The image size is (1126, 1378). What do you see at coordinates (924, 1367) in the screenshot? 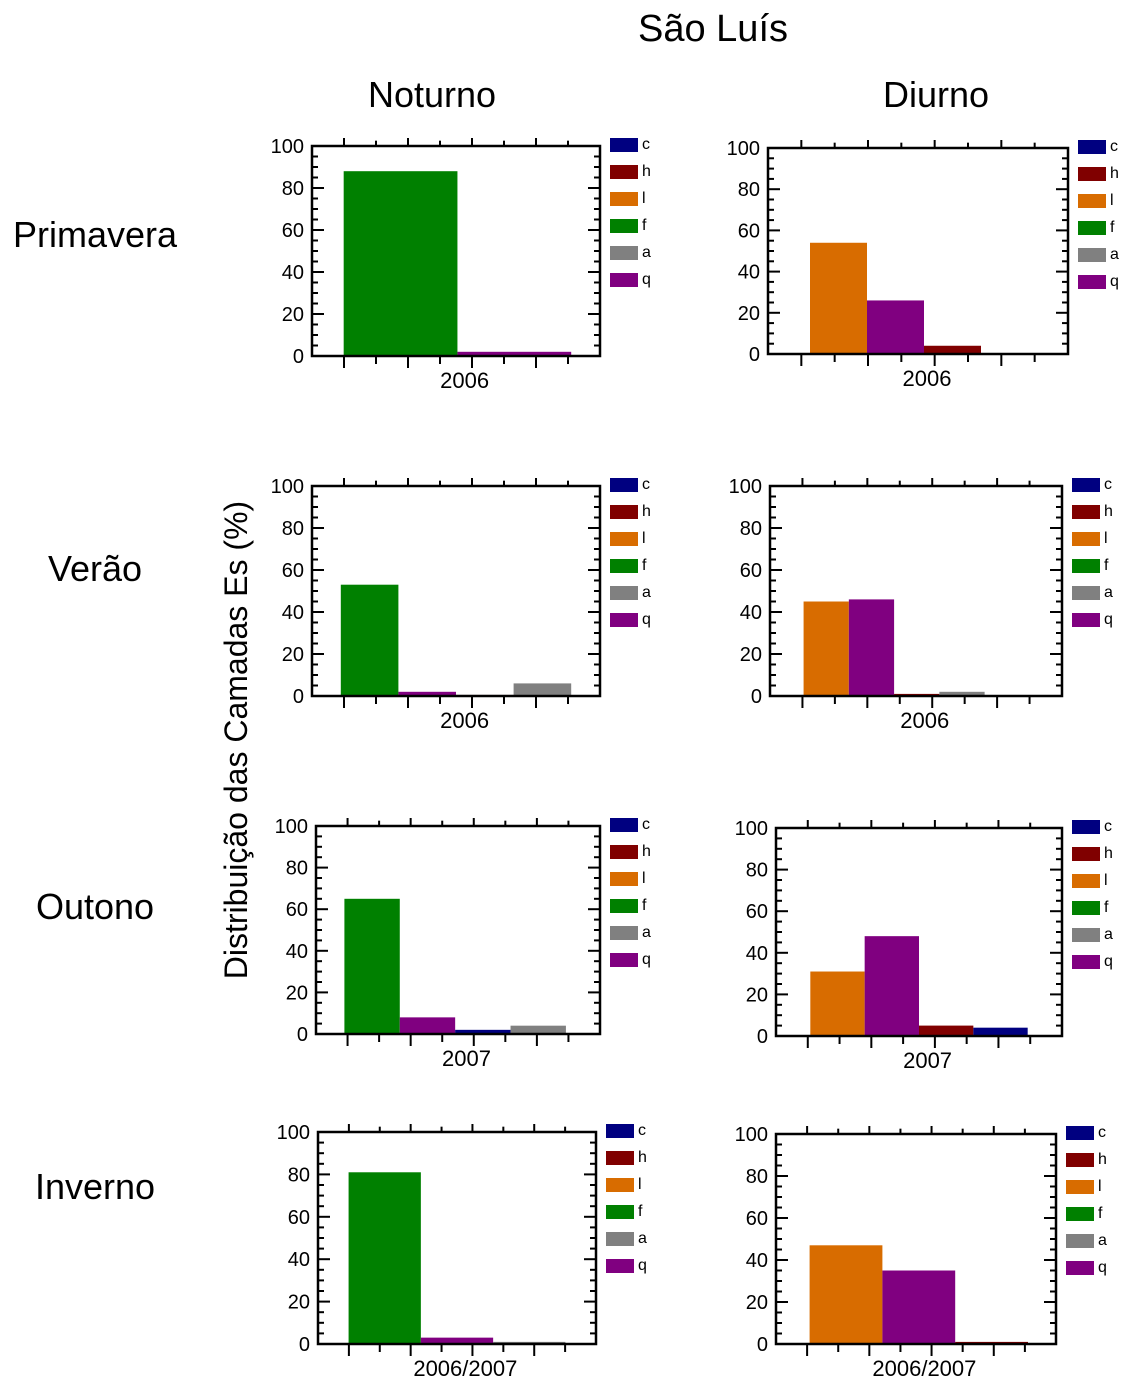
I see `x-category-label: 2006/2007` at bounding box center [924, 1367].